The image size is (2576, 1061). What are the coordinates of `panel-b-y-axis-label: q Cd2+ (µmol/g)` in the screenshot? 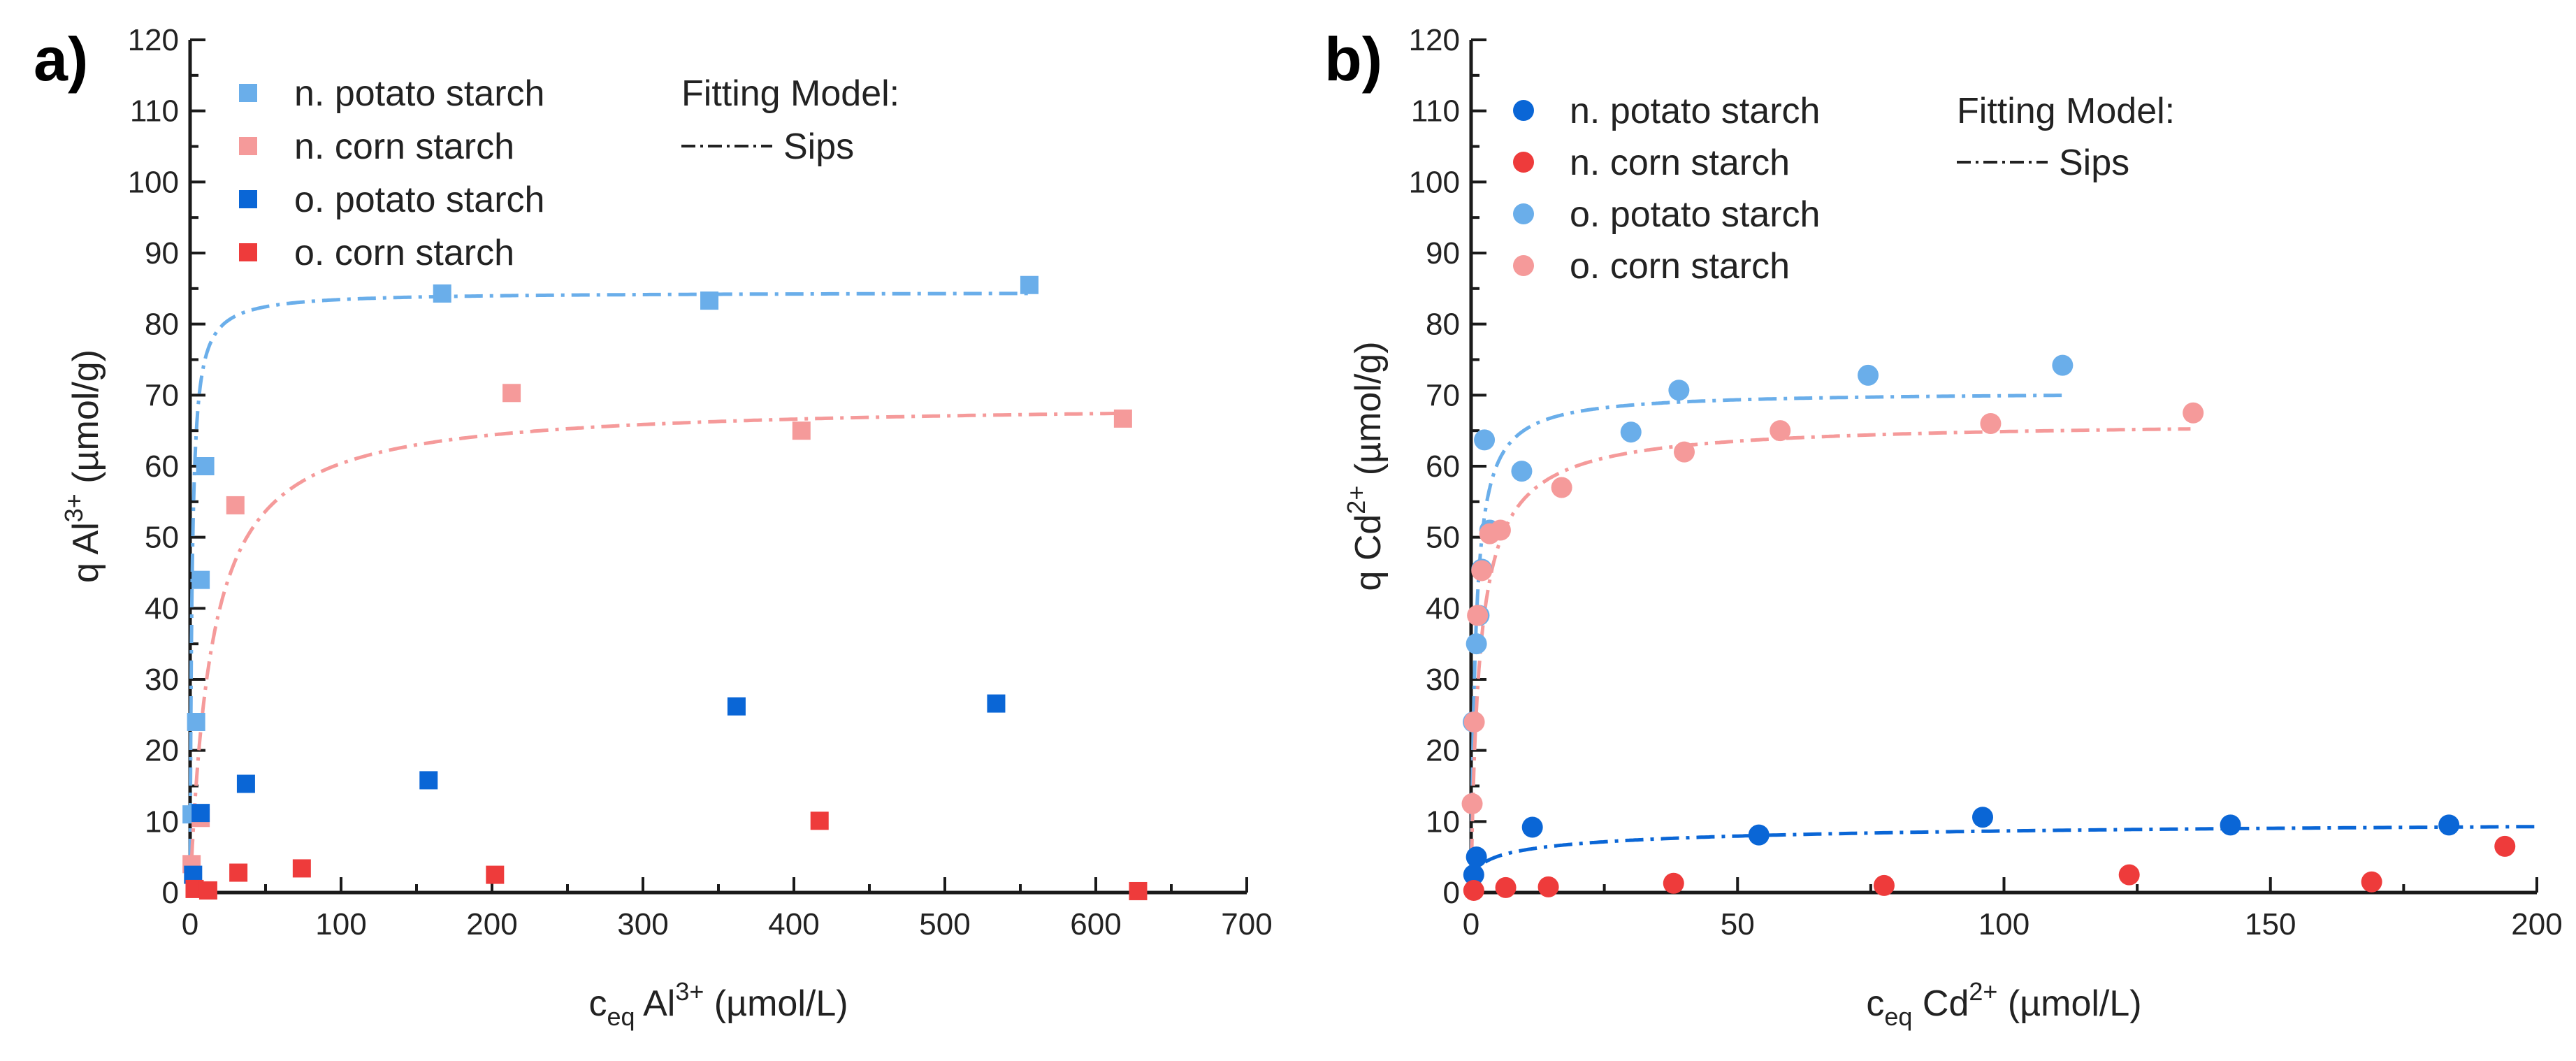 It's located at (1365, 466).